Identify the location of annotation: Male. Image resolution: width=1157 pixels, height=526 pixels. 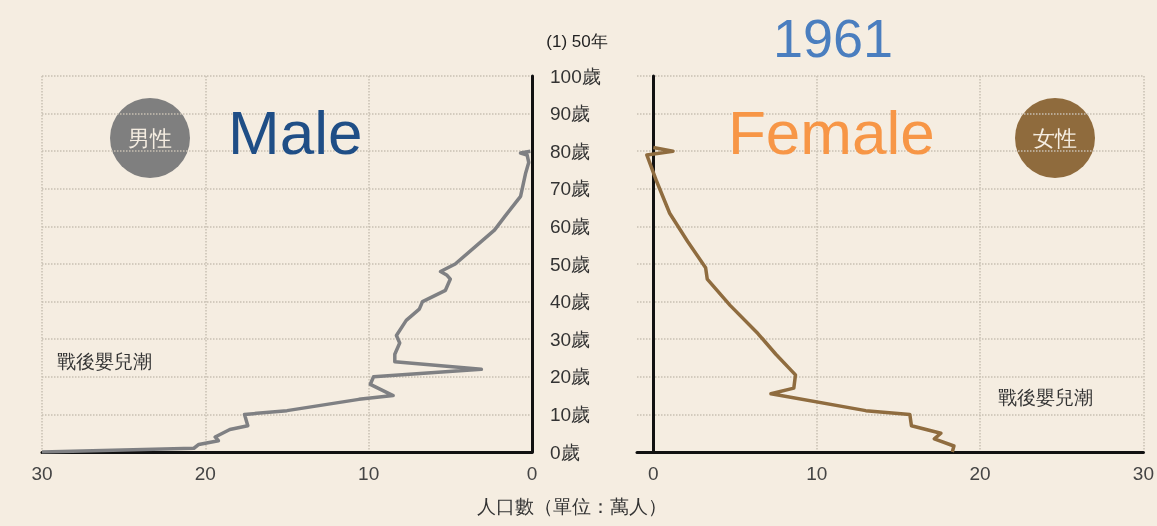
(295, 132).